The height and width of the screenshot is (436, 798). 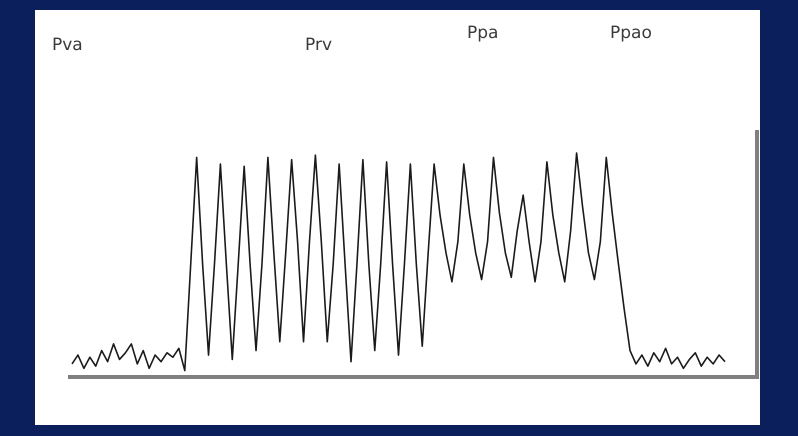 I want to click on text: Pva, so click(x=67, y=45).